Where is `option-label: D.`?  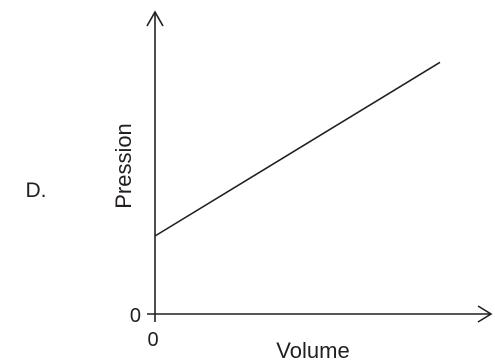
option-label: D. is located at coordinates (36, 190).